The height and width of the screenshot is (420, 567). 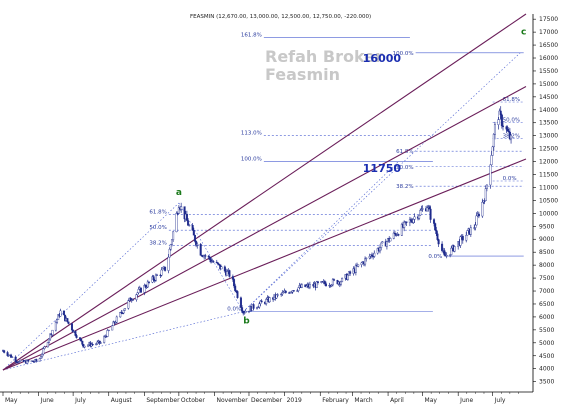 I want to click on target-label-11750: 11750, so click(x=382, y=168).